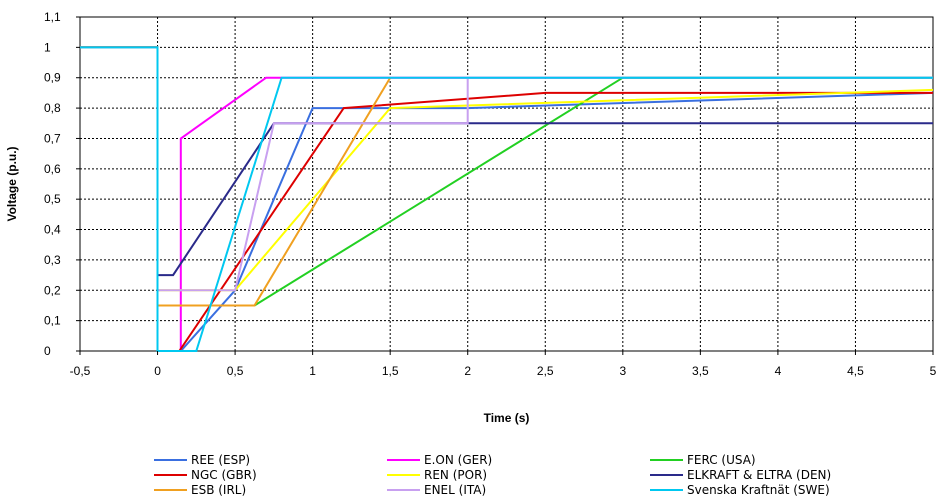 This screenshot has width=939, height=500. What do you see at coordinates (52, 169) in the screenshot?
I see `y-tick-label: 0,6` at bounding box center [52, 169].